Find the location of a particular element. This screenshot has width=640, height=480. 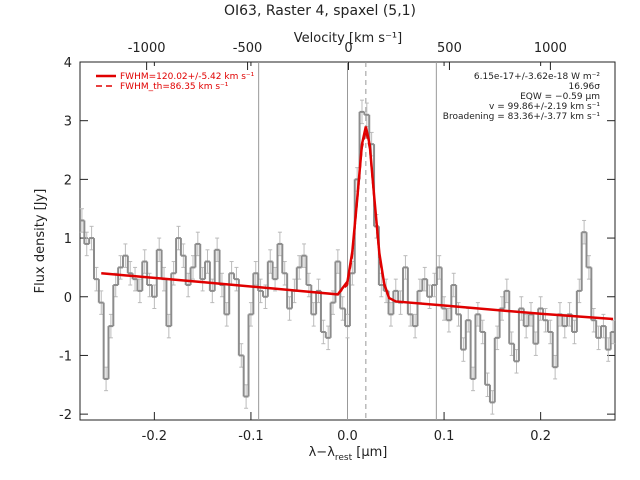

annotation: EQW = −0.59 μm is located at coordinates (560, 97).